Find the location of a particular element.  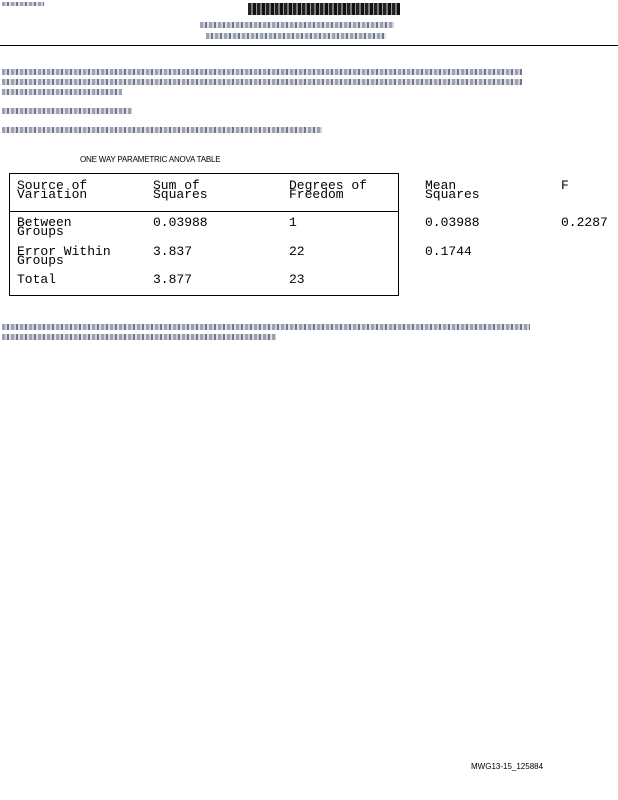

footer-code: MWG13-15_125884 is located at coordinates (507, 766).